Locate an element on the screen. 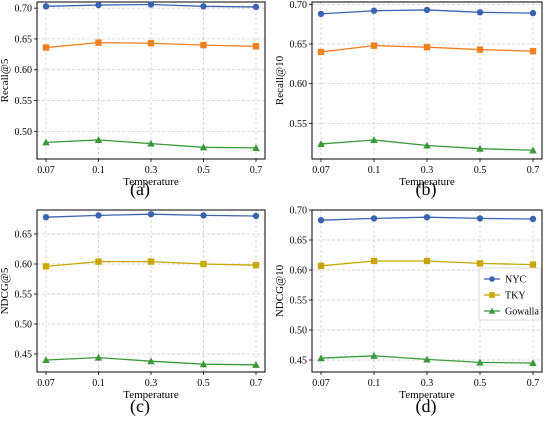  y-axis-label: Recall@10 is located at coordinates (280, 80).